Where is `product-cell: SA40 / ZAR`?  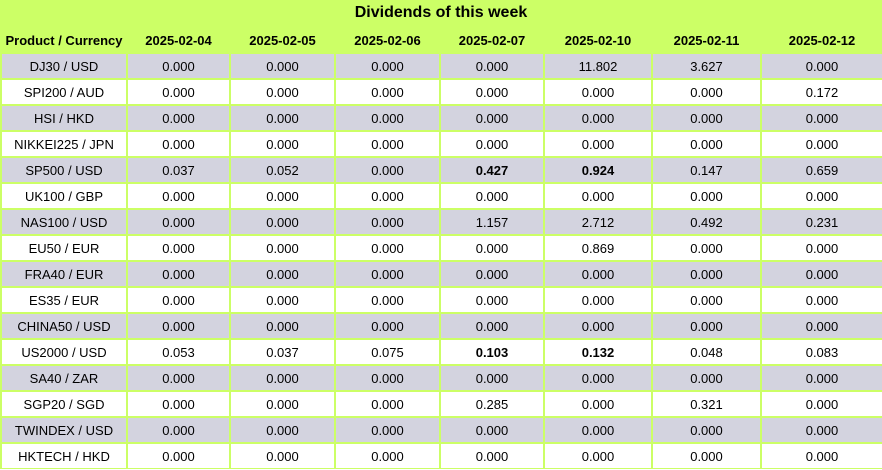
product-cell: SA40 / ZAR is located at coordinates (64, 378).